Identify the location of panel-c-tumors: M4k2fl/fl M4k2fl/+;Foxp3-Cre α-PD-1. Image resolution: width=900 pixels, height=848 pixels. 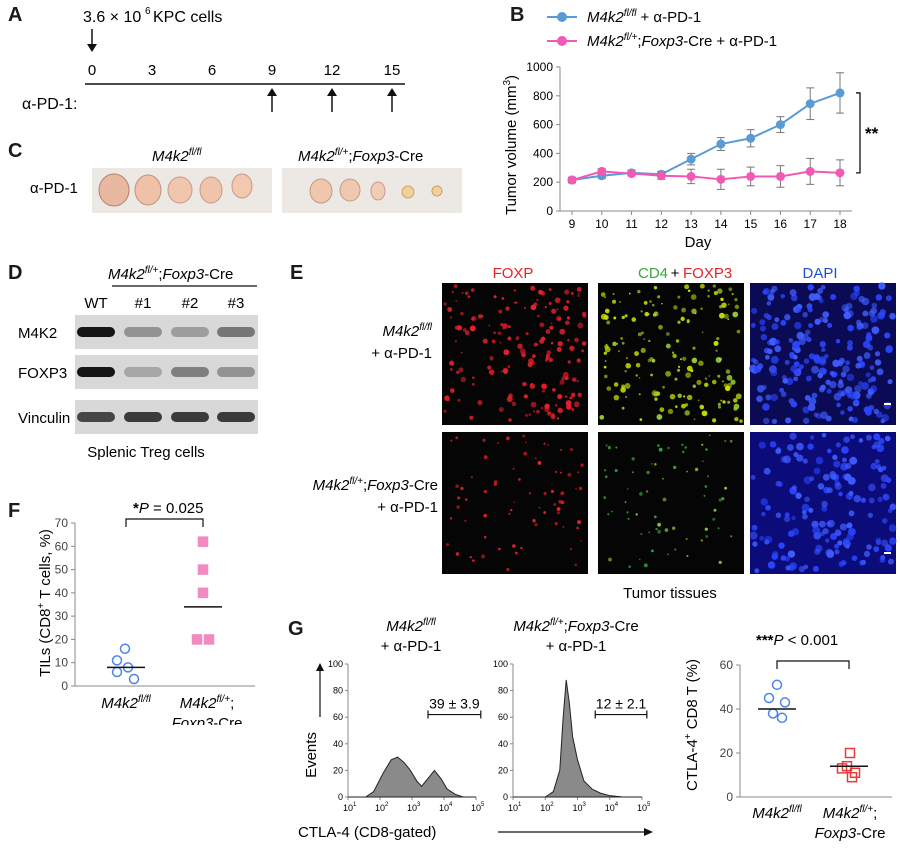
(246, 180).